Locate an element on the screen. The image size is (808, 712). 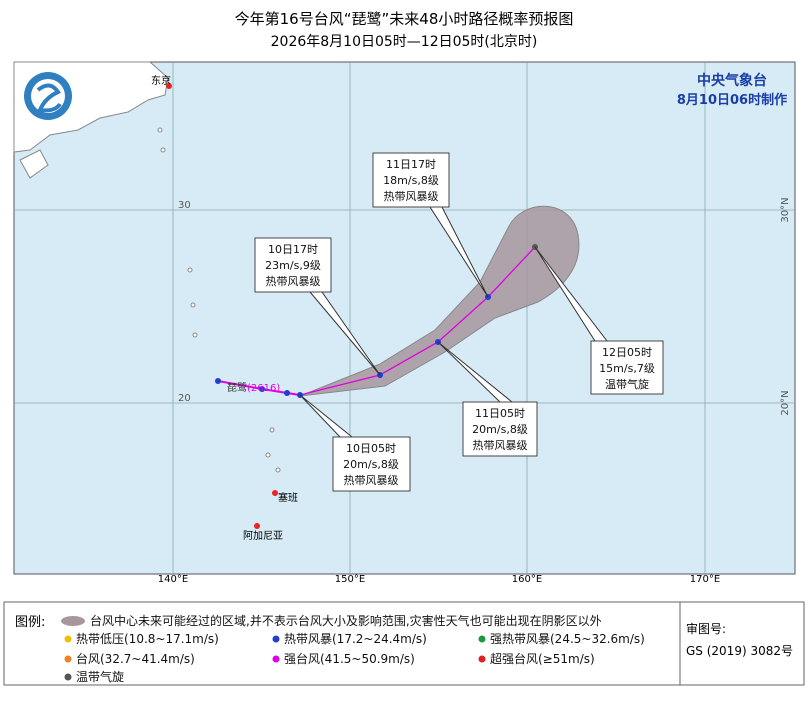
place-label: 东京 is located at coordinates (161, 80).